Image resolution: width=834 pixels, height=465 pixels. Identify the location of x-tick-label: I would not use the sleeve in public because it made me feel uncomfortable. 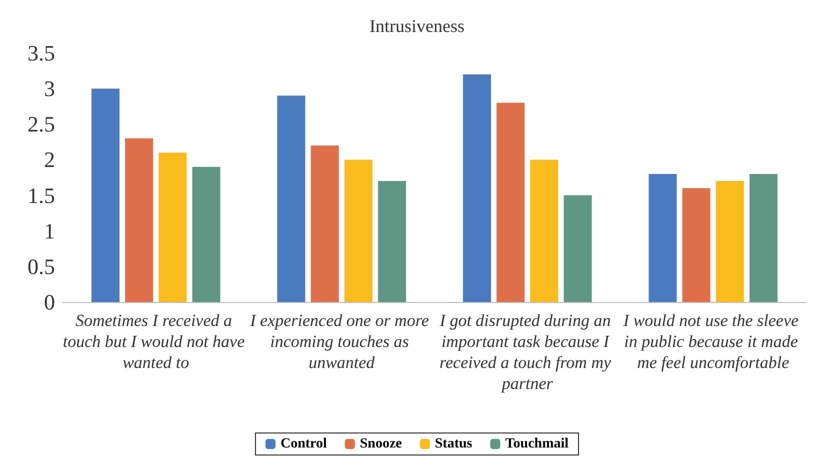
(712, 341).